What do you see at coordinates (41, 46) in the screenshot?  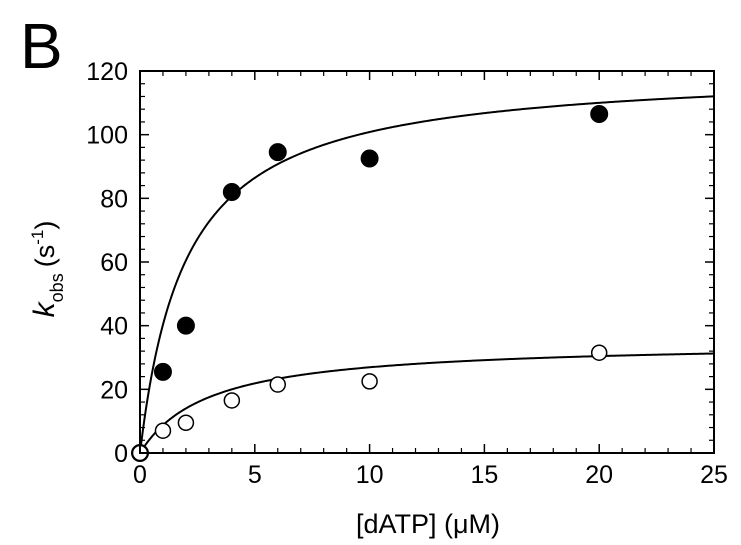 I see `panel-label: B` at bounding box center [41, 46].